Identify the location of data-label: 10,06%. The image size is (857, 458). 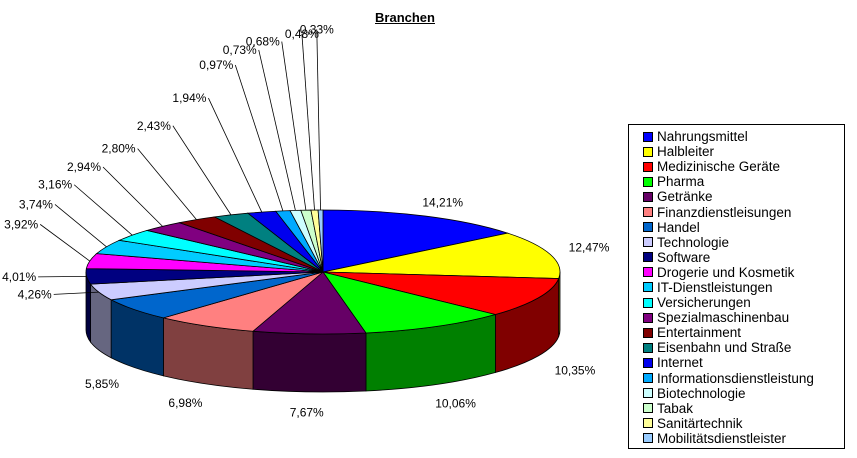
(455, 404).